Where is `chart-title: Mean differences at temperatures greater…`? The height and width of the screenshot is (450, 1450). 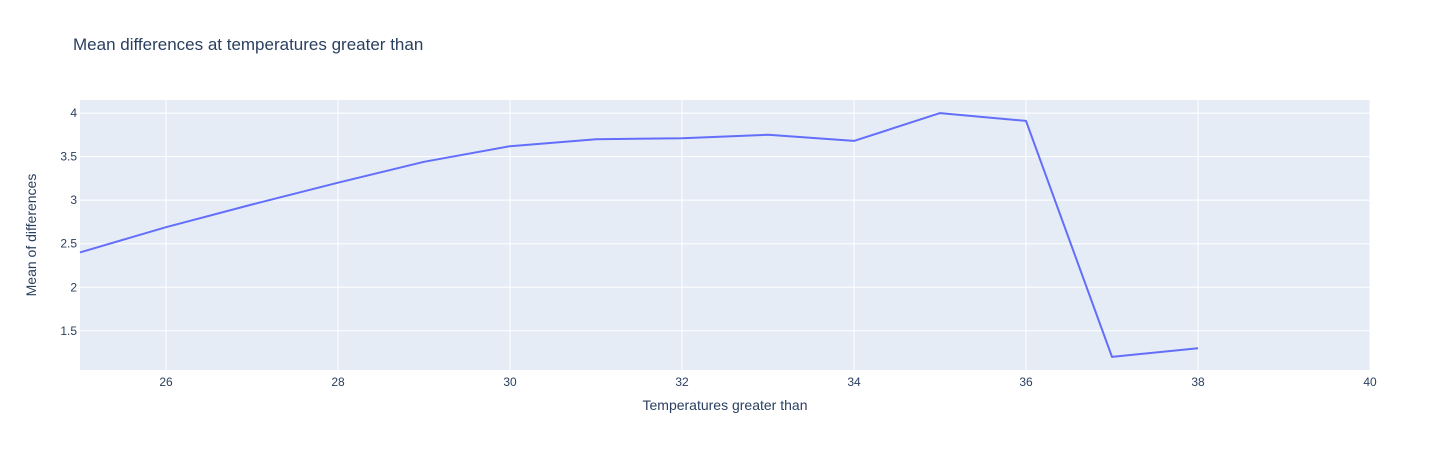 chart-title: Mean differences at temperatures greater… is located at coordinates (248, 44).